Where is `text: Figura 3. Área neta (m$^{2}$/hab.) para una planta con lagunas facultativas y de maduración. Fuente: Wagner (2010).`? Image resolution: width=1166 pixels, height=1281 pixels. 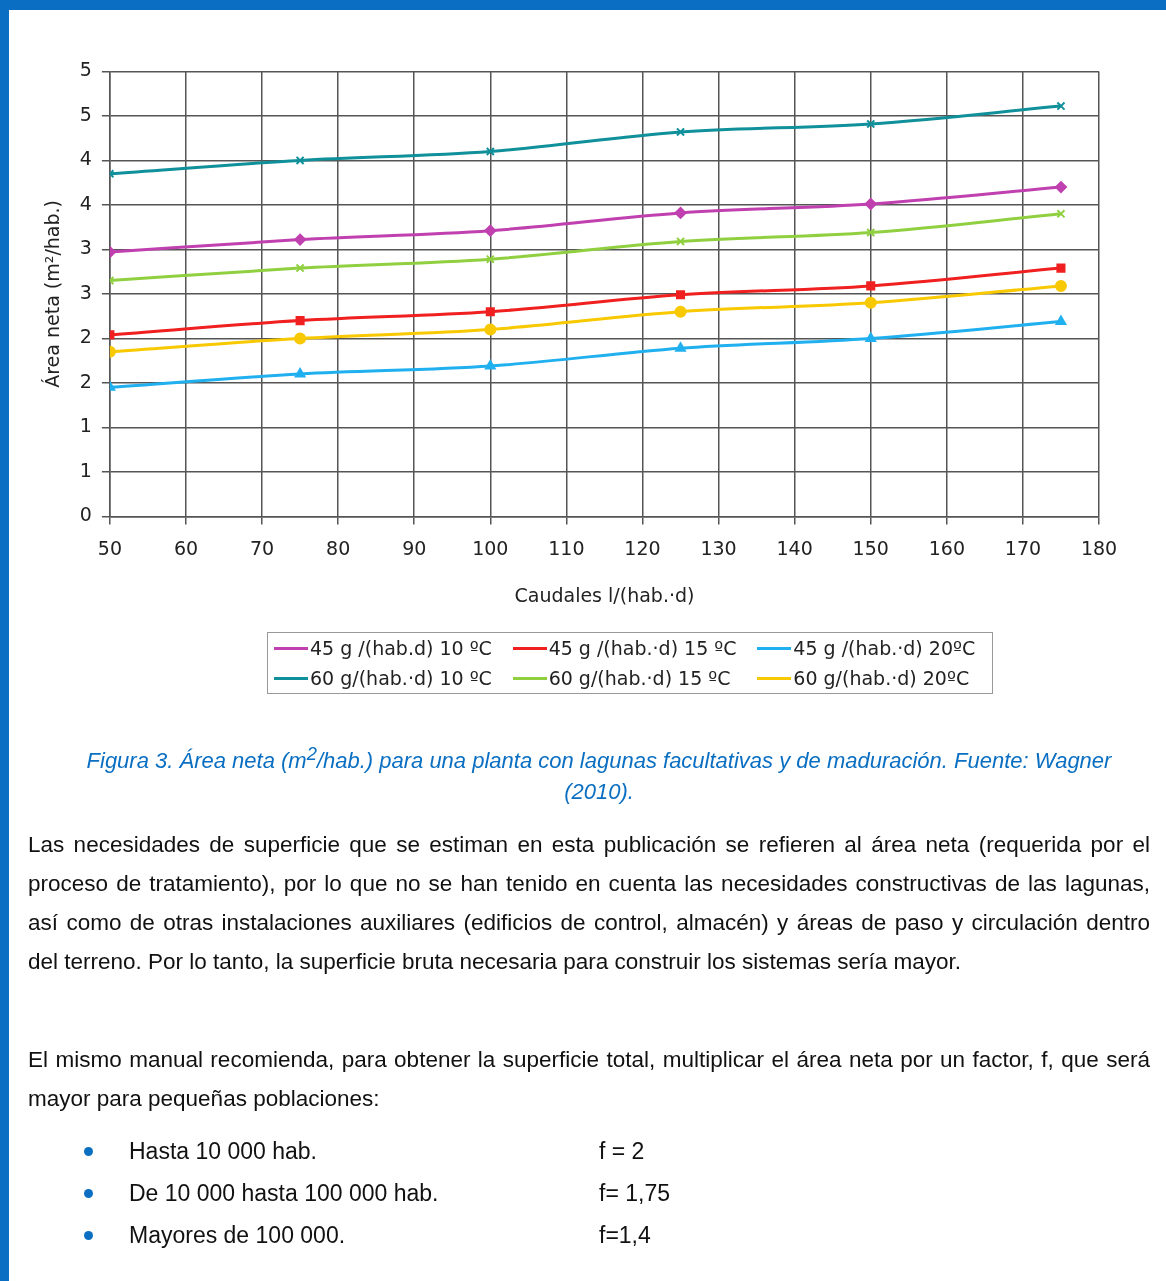
text: Figura 3. Área neta (m$^{2}$/hab.) para una planta con lagunas facultativas y de maduración. Fuente: Wagner (2010). is located at coordinates (599, 774).